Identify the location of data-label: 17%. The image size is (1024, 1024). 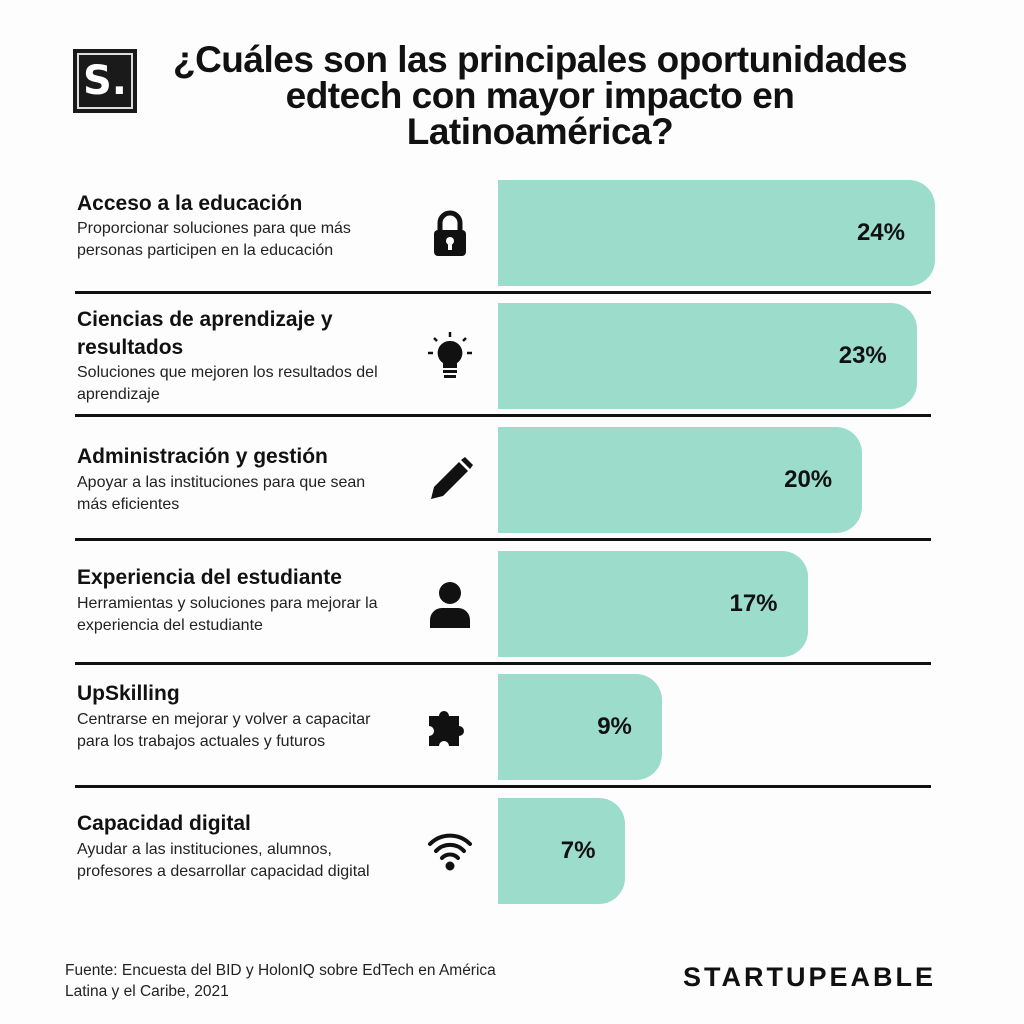
(753, 603).